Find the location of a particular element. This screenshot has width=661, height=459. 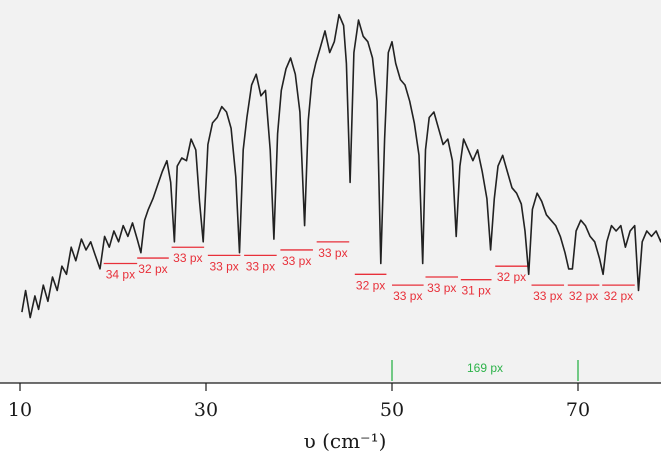

x-tick-label: 50 is located at coordinates (392, 410).